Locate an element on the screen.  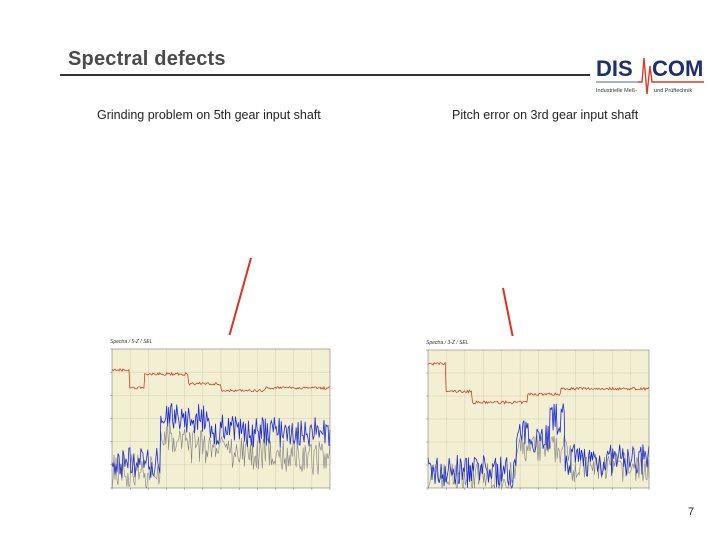
spectrum-plot-left is located at coordinates (220, 419).